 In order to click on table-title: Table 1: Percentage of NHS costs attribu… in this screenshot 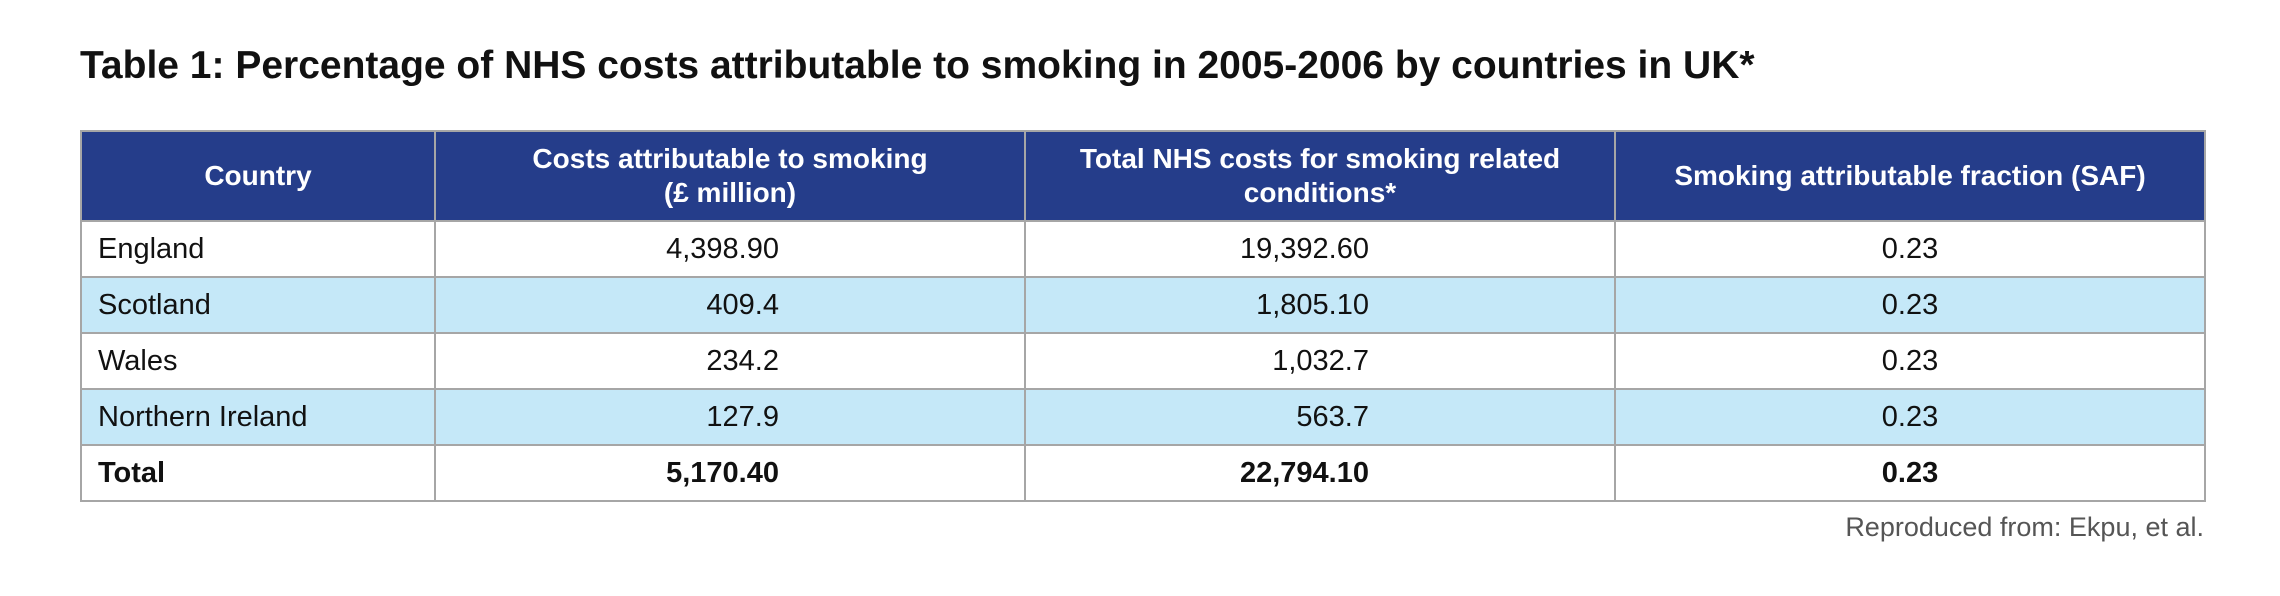, I will do `click(917, 65)`.